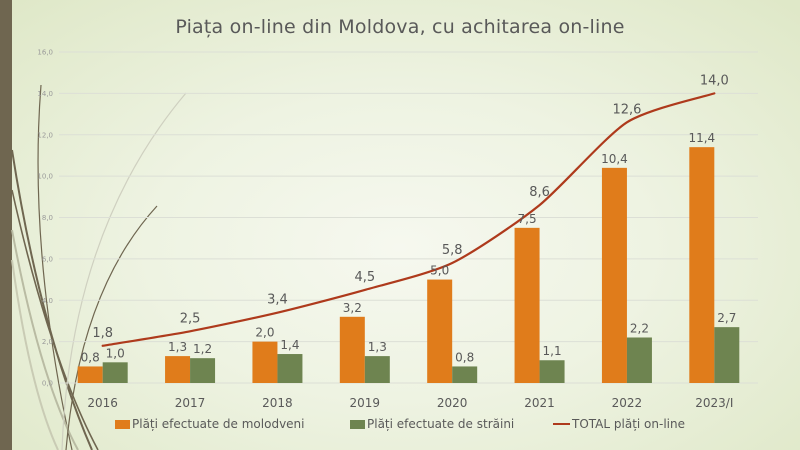  Describe the element at coordinates (628, 424) in the screenshot. I see `legend-label: TOTAL plăți on-line` at that location.